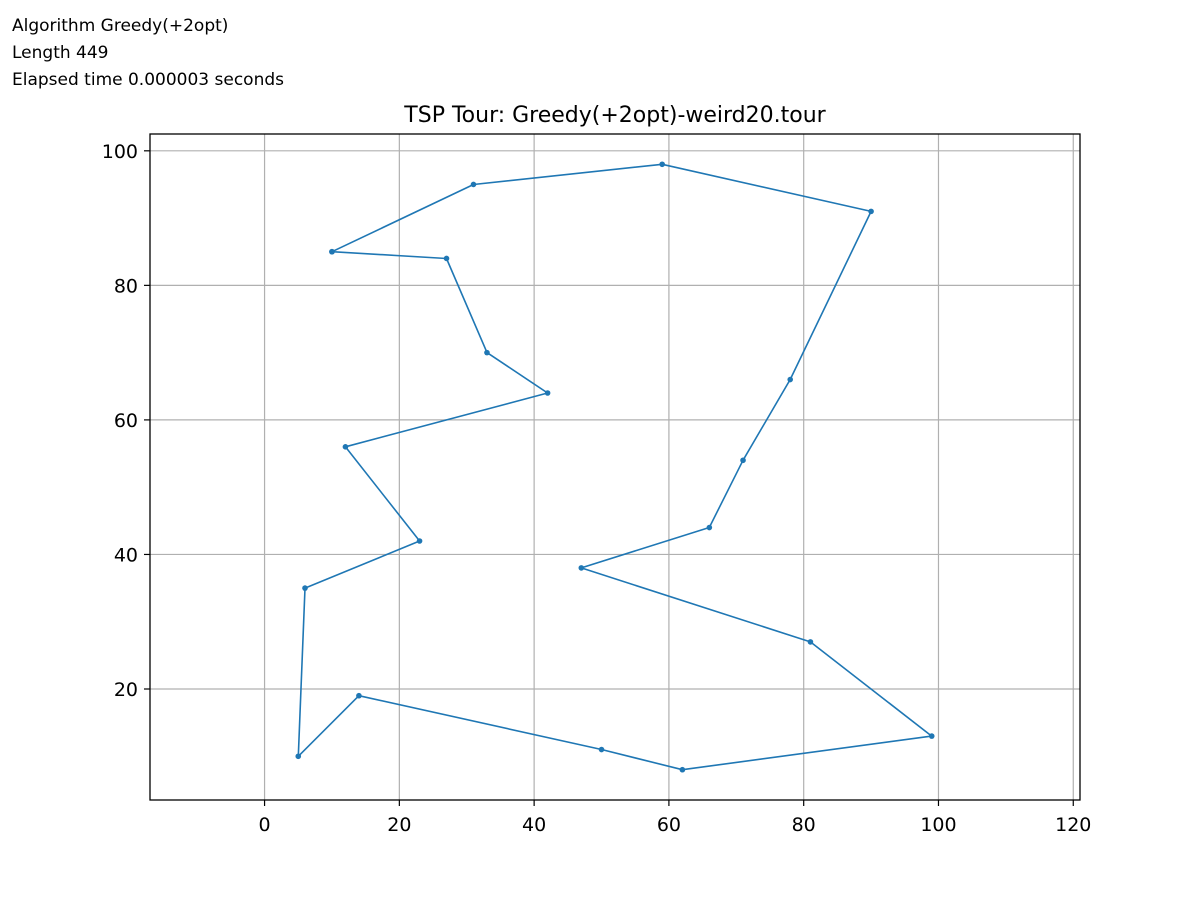 The height and width of the screenshot is (900, 1200). What do you see at coordinates (614, 115) in the screenshot?
I see `chart-title: TSP Tour: Greedy(+2opt)-weird20.tour` at bounding box center [614, 115].